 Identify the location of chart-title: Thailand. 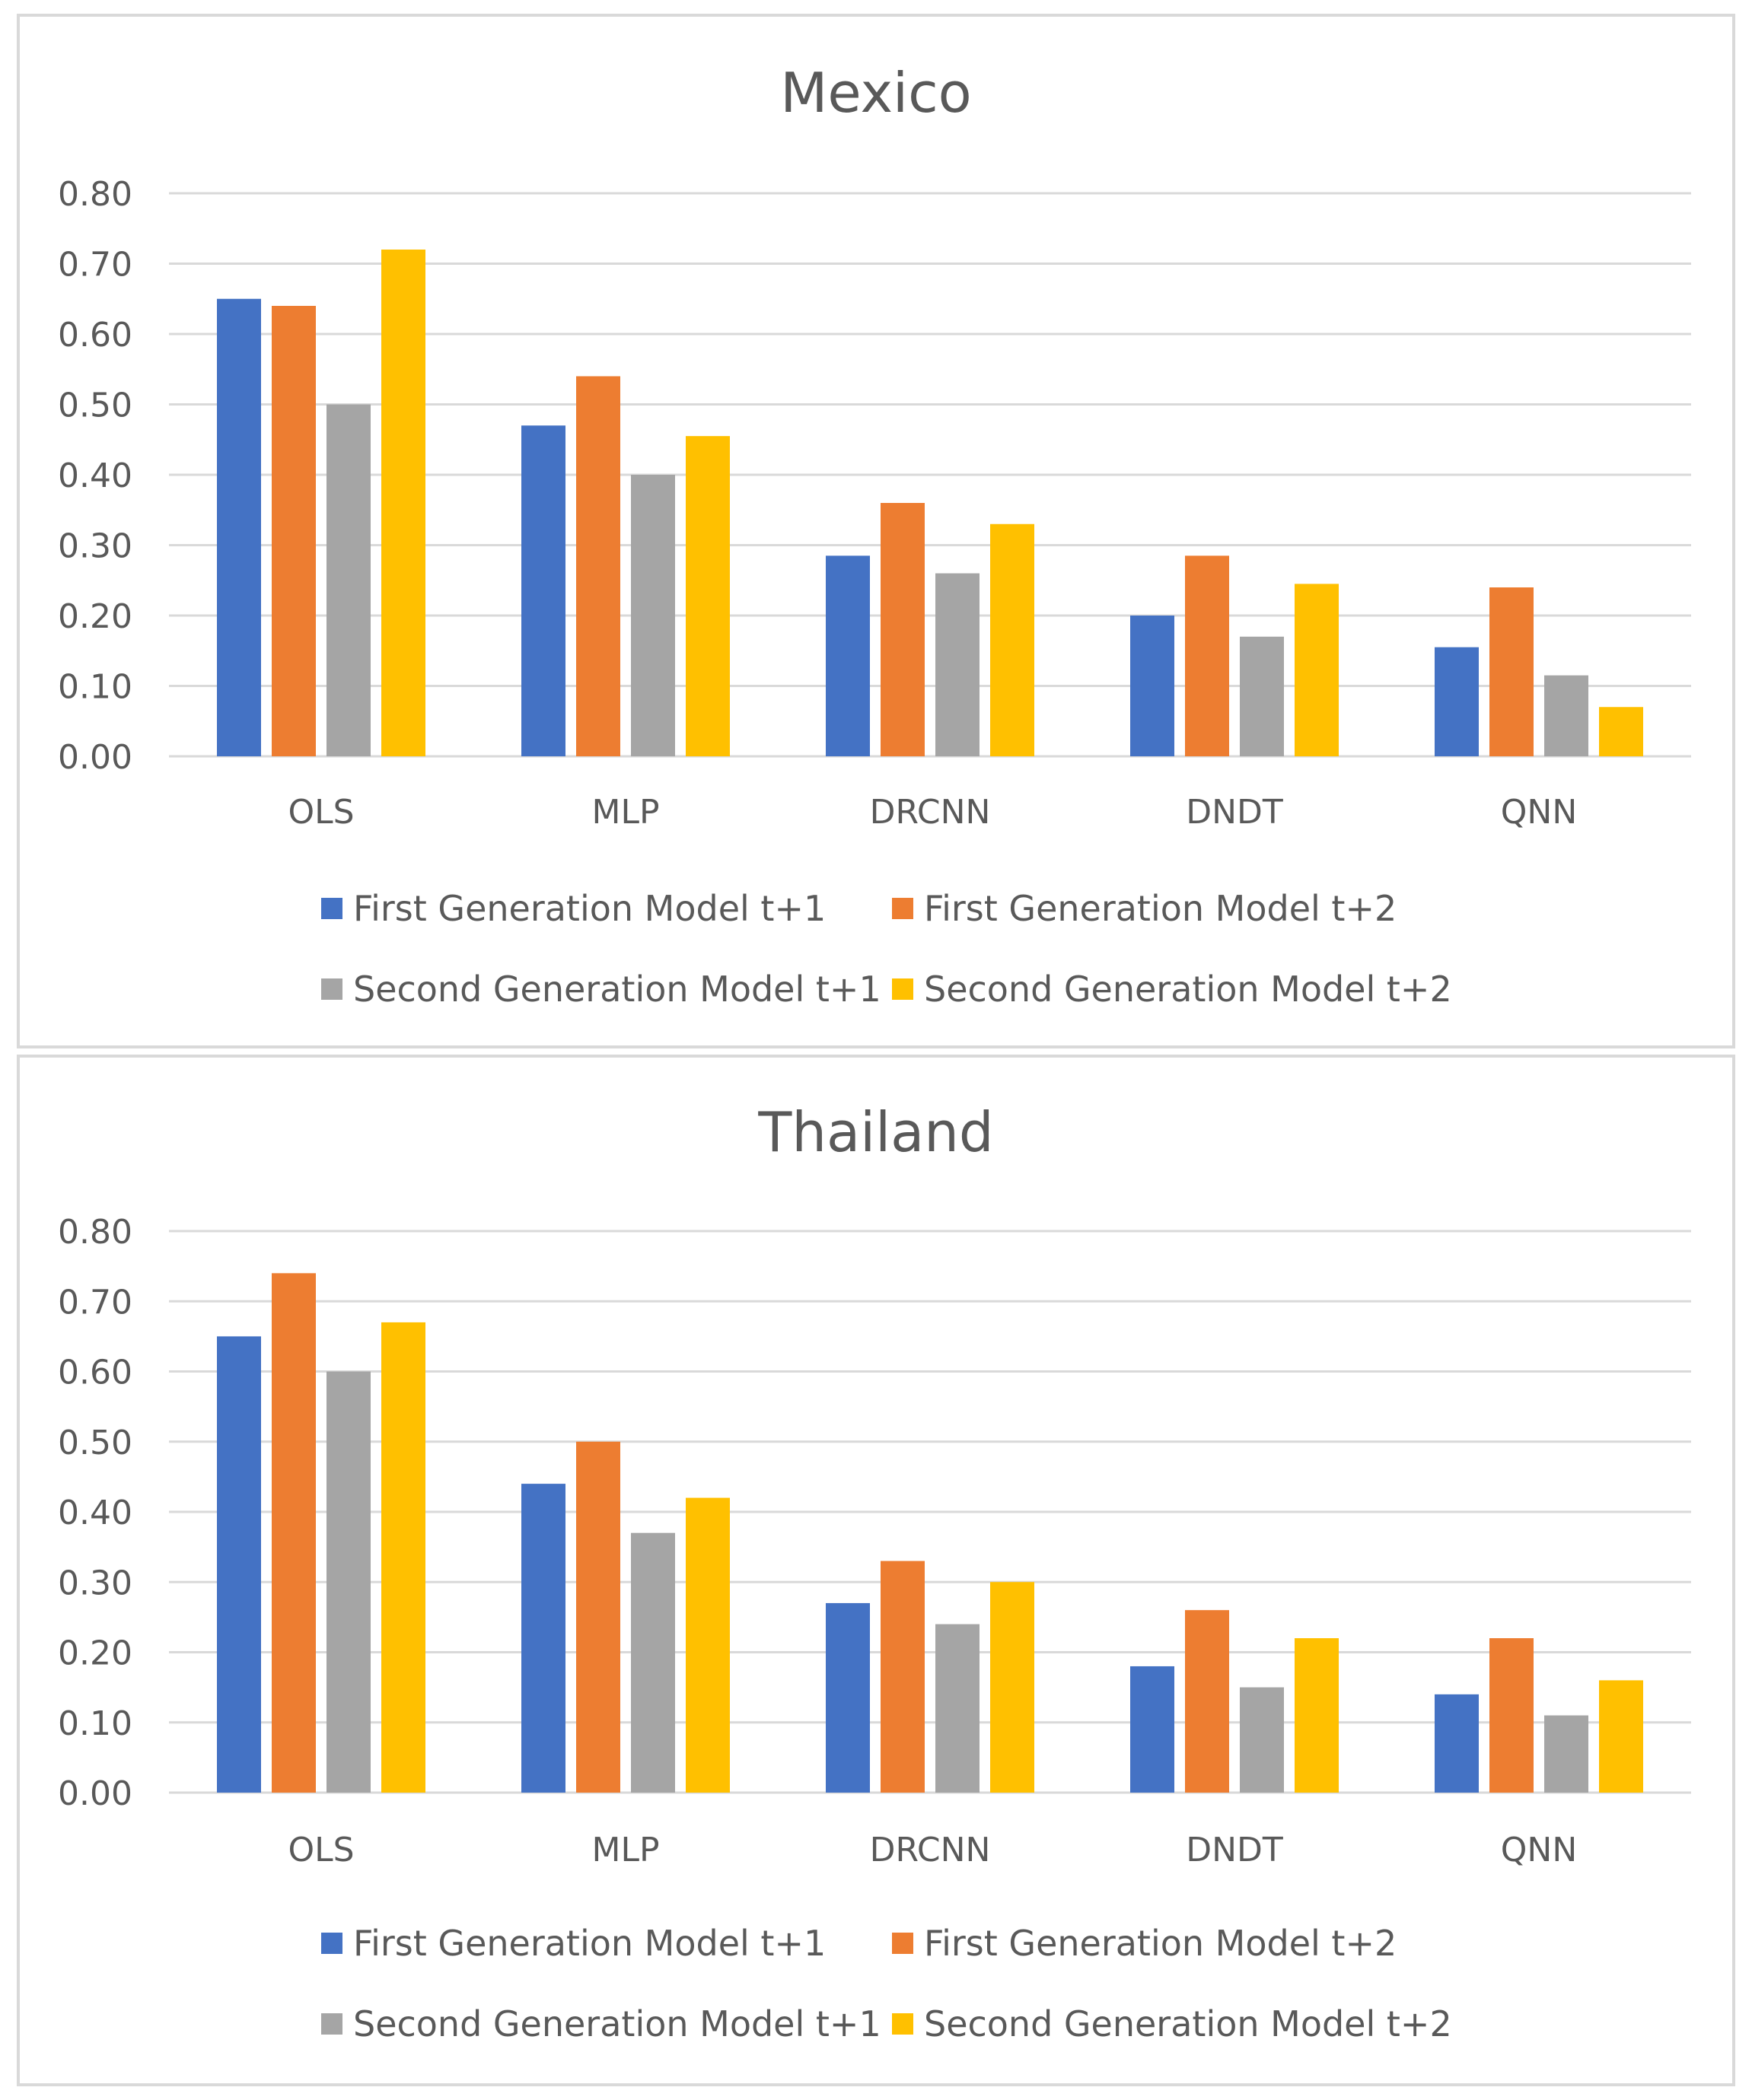
(876, 1132).